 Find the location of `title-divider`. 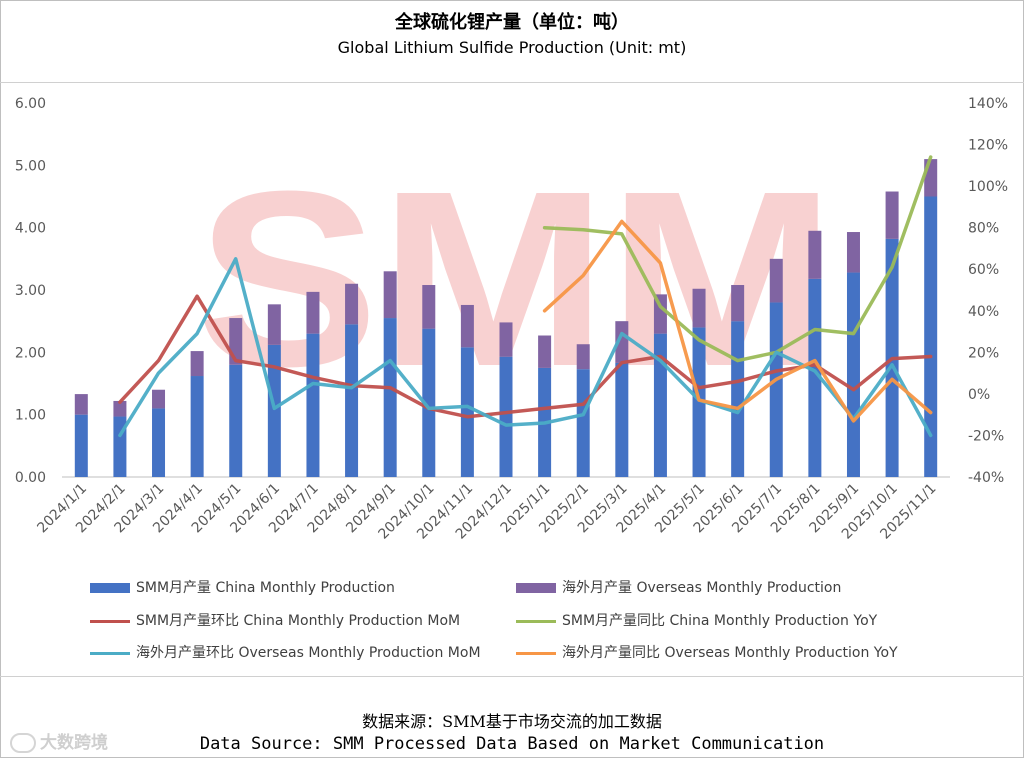

title-divider is located at coordinates (512, 82).